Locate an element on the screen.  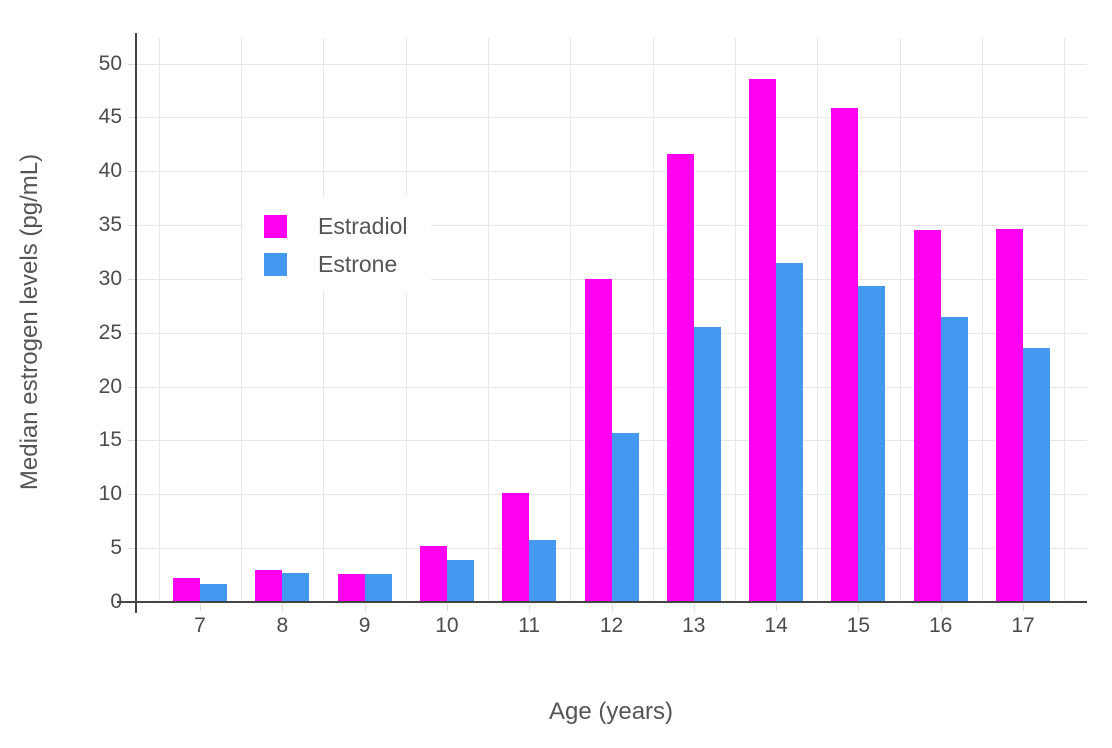
legend-label-estrone: Estrone is located at coordinates (358, 264).